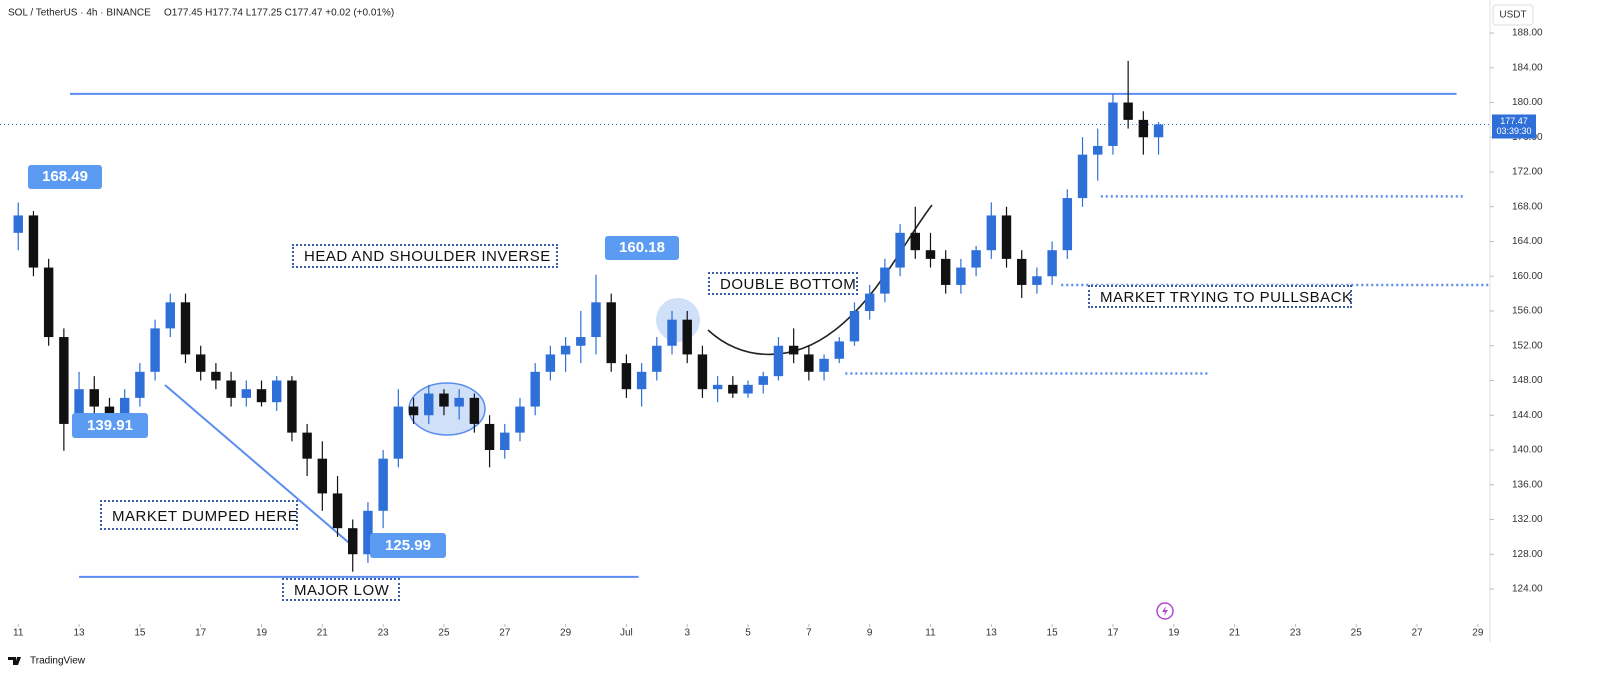 Image resolution: width=1600 pixels, height=689 pixels. Describe the element at coordinates (1527, 380) in the screenshot. I see `y-tick-label: 148.00` at that location.